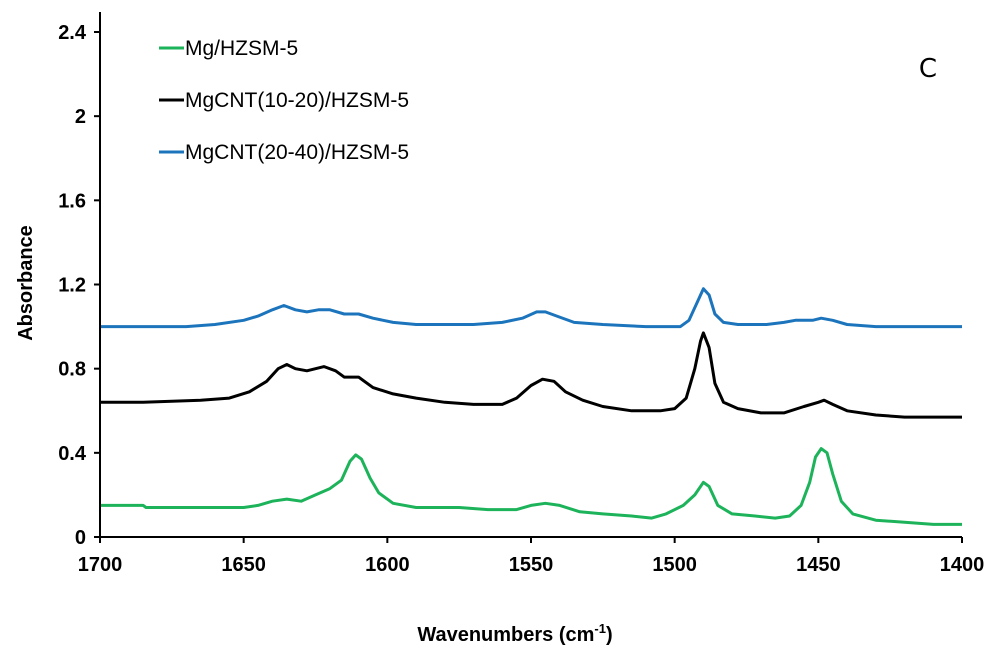  I want to click on y-tick-label: 1.2, so click(72, 286).